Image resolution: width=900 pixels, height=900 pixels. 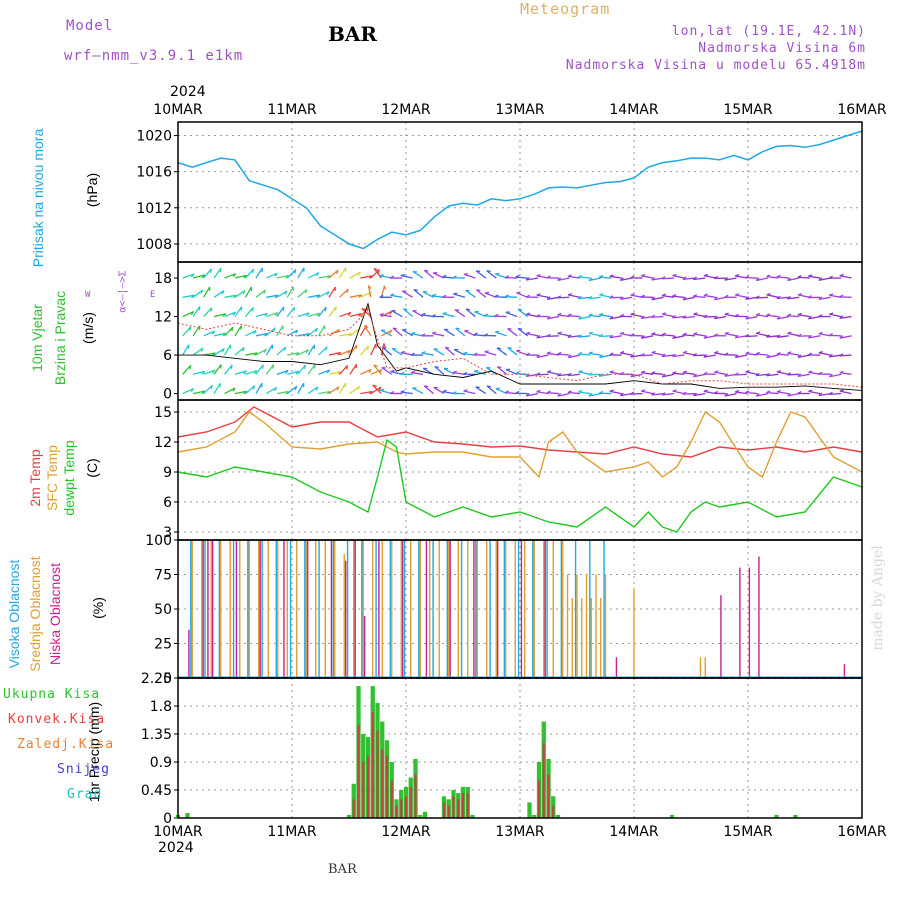 What do you see at coordinates (520, 748) in the screenshot?
I see `panel-frame` at bounding box center [520, 748].